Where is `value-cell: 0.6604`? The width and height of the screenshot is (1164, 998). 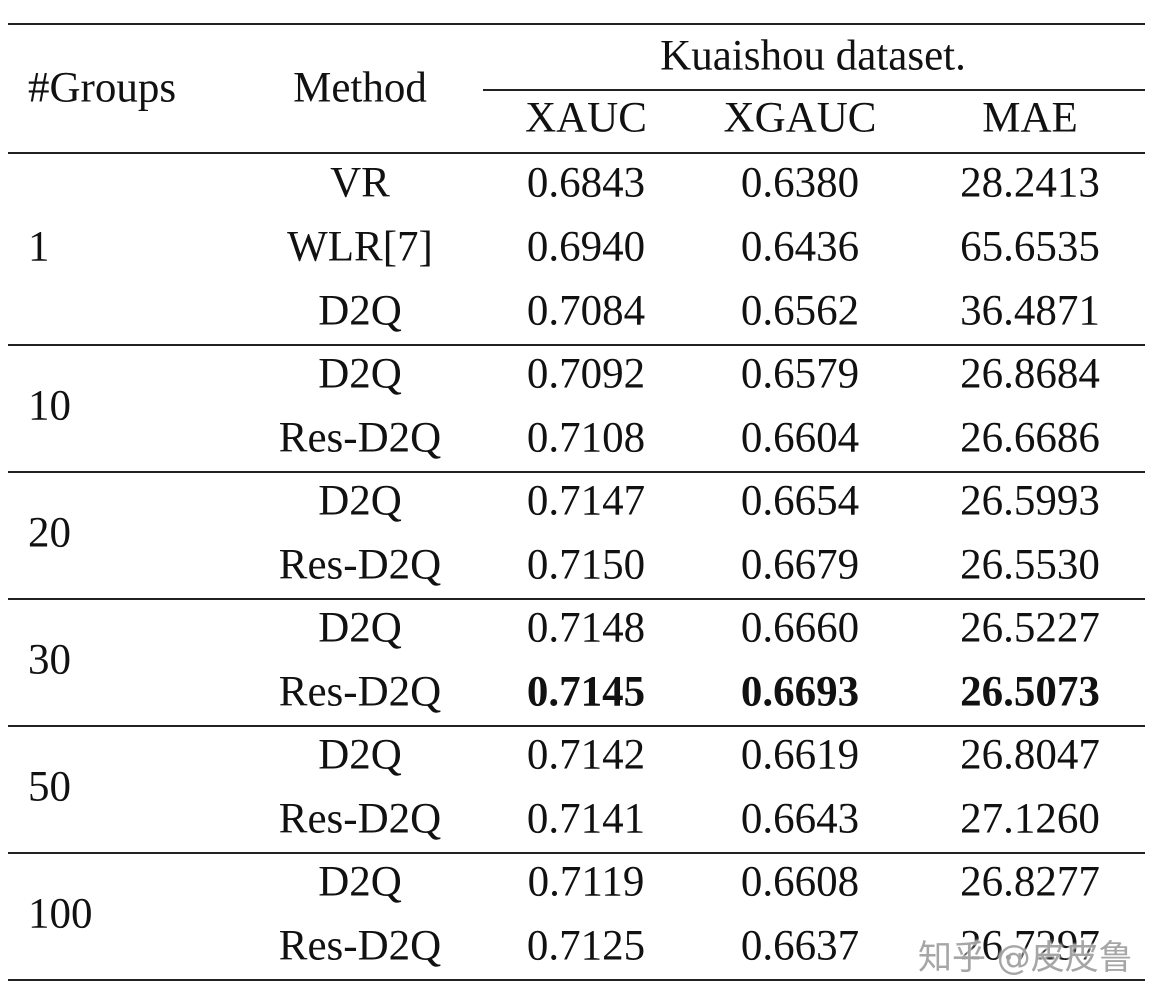
value-cell: 0.6604 is located at coordinates (800, 438).